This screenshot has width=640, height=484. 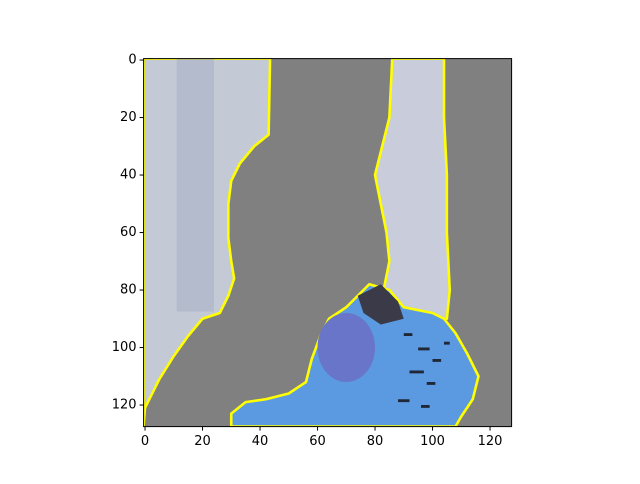 I want to click on y-tick-label: 40, so click(x=128, y=175).